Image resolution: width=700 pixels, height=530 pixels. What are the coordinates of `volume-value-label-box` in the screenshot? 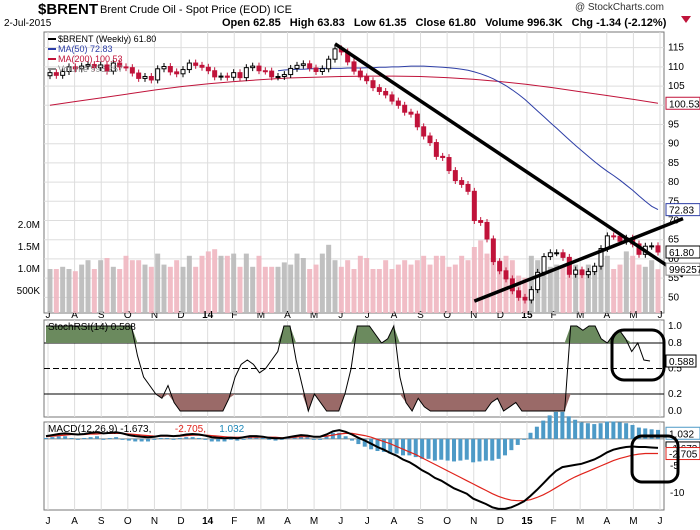 It's located at (682, 269).